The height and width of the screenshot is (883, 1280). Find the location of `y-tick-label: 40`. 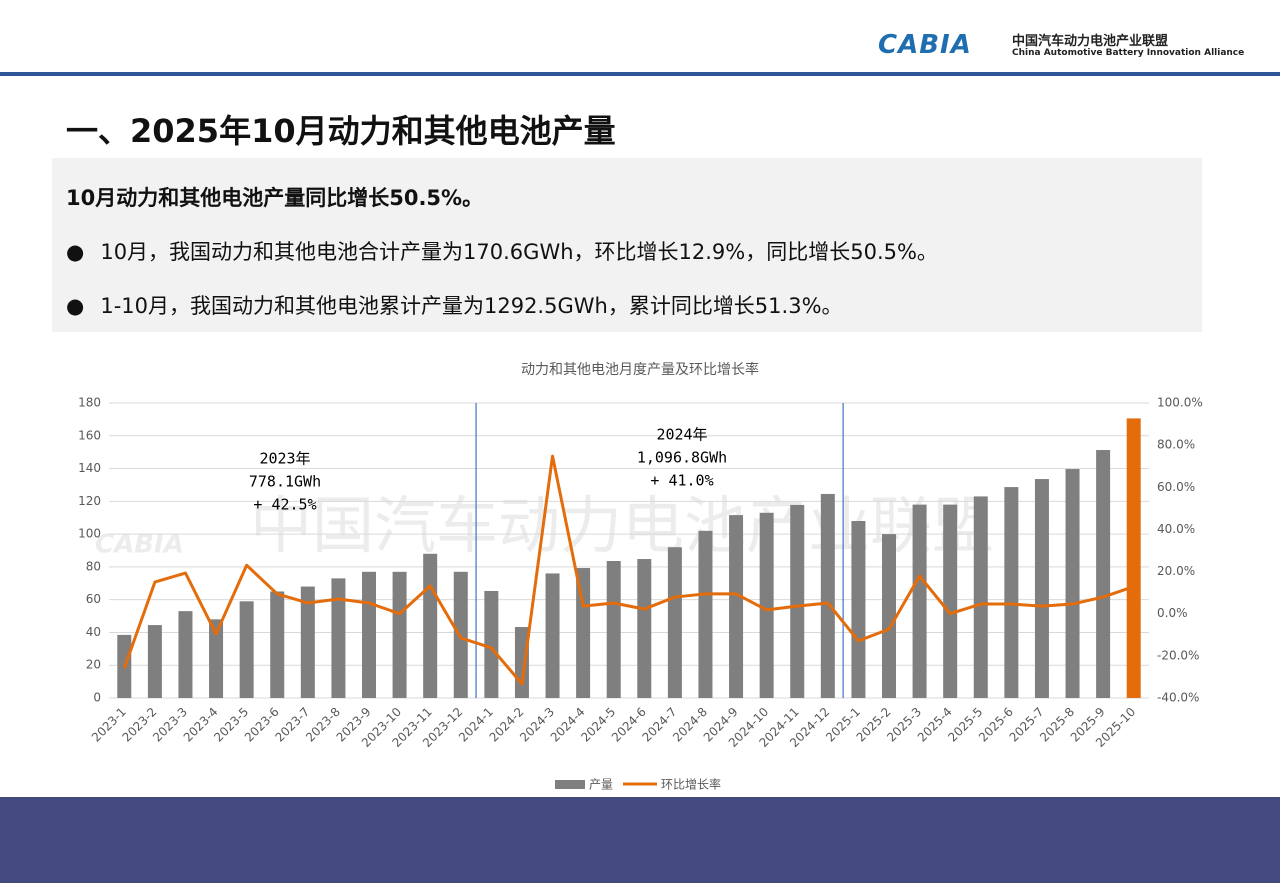

y-tick-label: 40 is located at coordinates (93, 632).